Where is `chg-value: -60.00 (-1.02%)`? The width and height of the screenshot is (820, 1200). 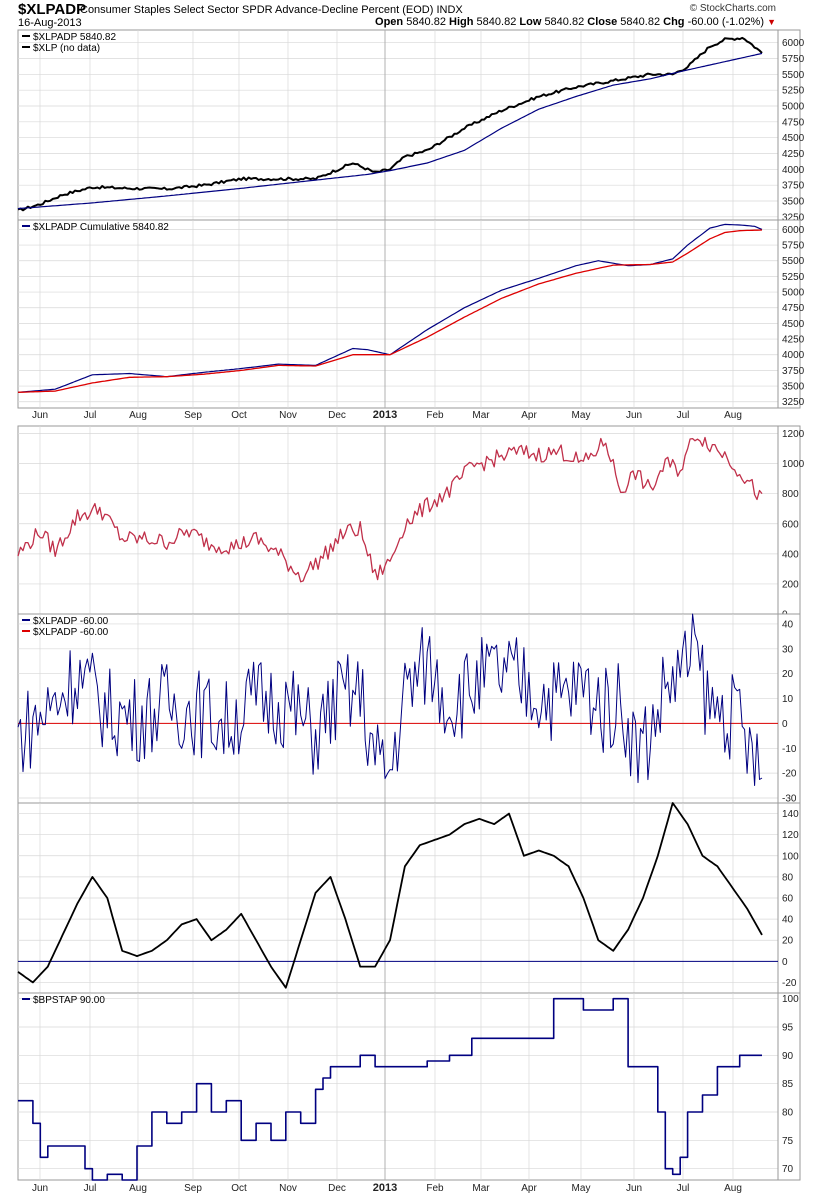 chg-value: -60.00 (-1.02%) is located at coordinates (726, 22).